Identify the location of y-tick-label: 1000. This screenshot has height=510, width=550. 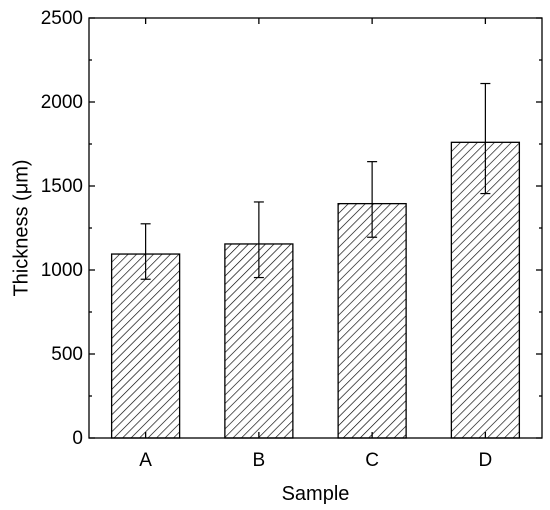
(62, 270).